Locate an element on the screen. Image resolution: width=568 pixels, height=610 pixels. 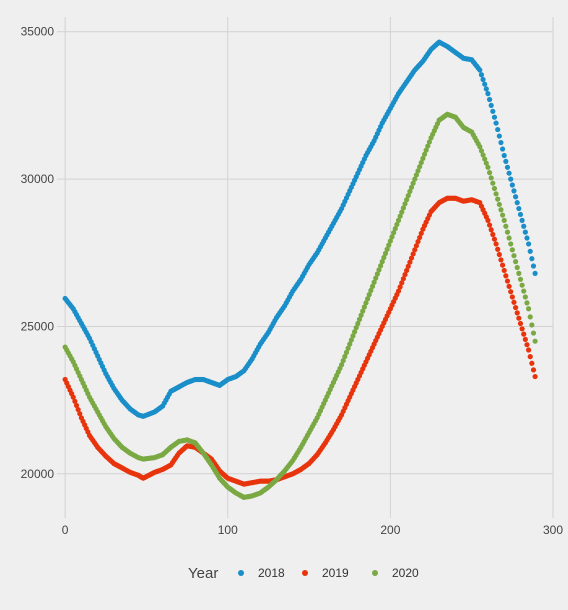
x-tick-label: 100 is located at coordinates (228, 530).